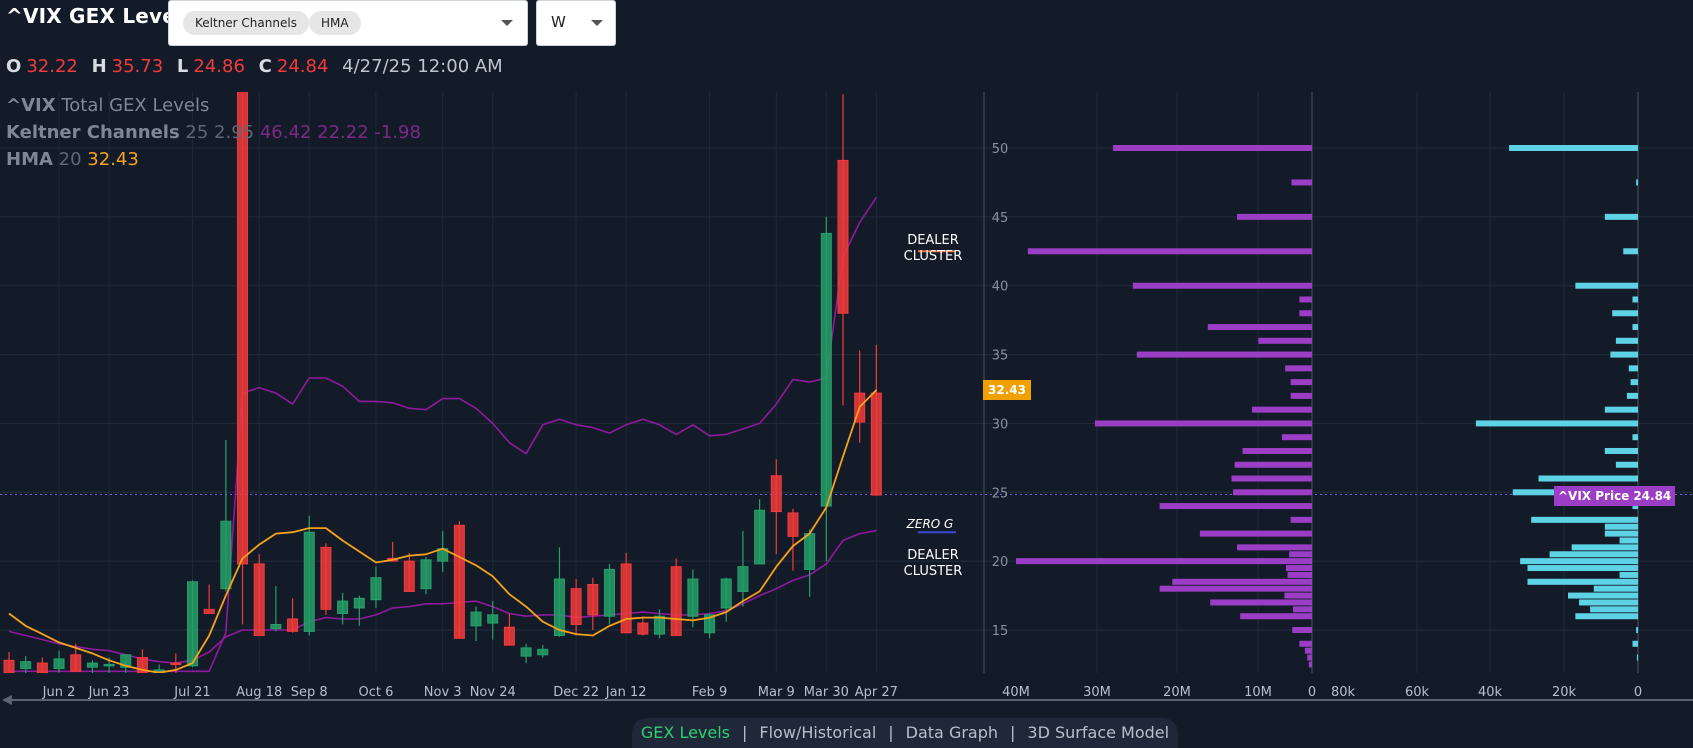 Image resolution: width=1693 pixels, height=748 pixels. Describe the element at coordinates (1000, 149) in the screenshot. I see `y-tick-label: 50` at that location.